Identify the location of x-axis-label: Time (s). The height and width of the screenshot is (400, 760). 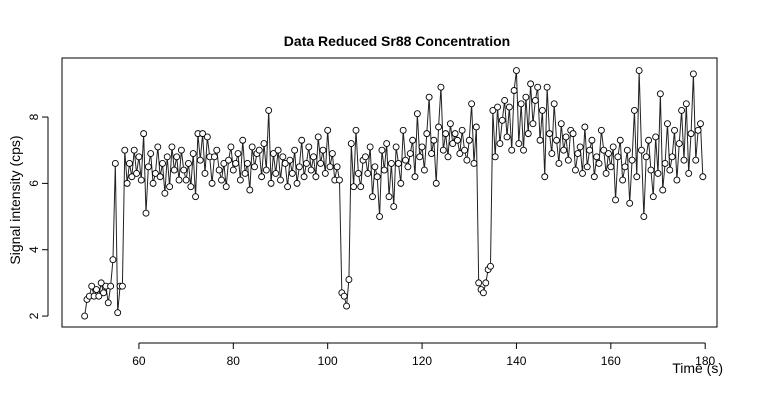
(697, 368).